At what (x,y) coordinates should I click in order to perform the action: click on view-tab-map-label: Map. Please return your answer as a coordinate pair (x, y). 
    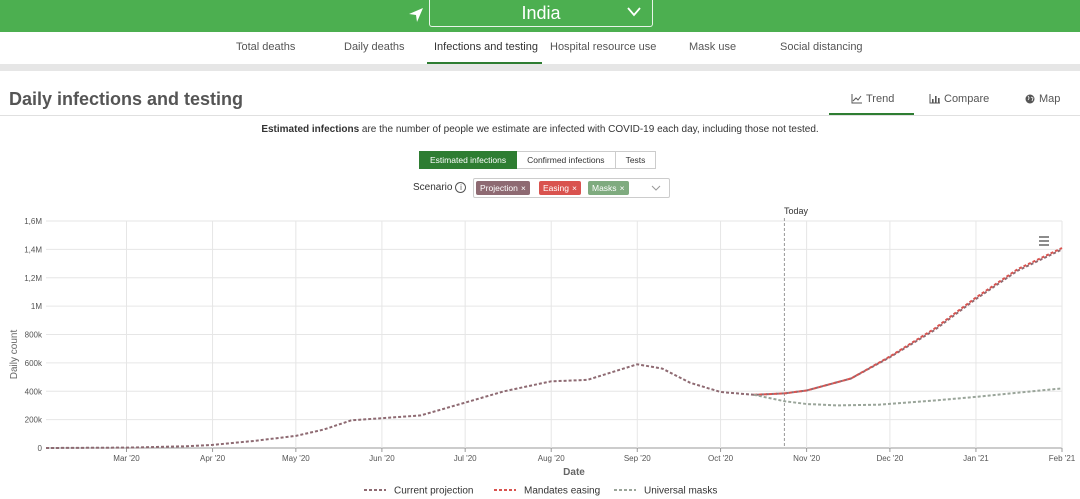
    Looking at the image, I should click on (1050, 99).